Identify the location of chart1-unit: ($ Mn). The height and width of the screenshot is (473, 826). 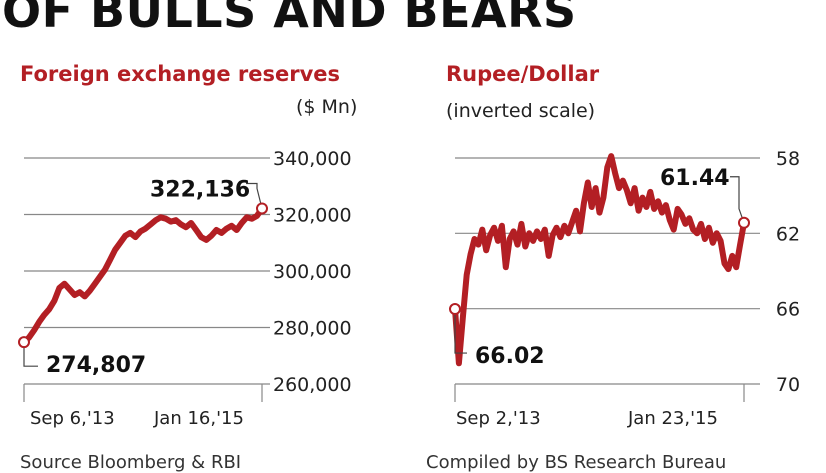
(327, 107).